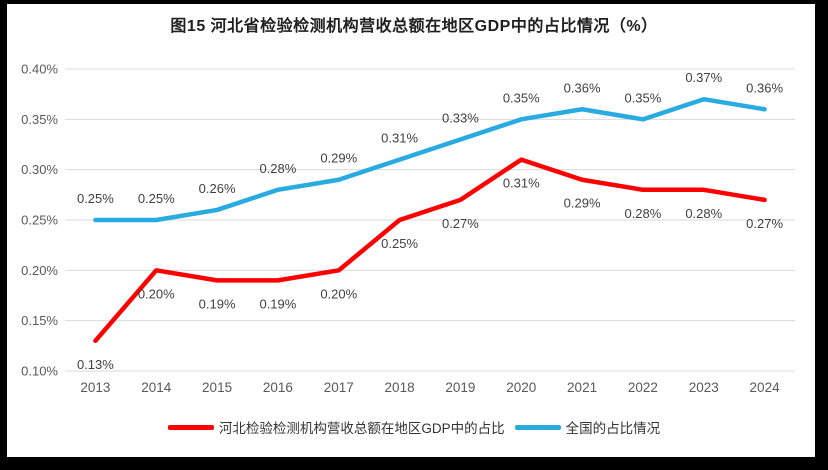  I want to click on legend-item-national: 全国的占比情况, so click(587, 427).